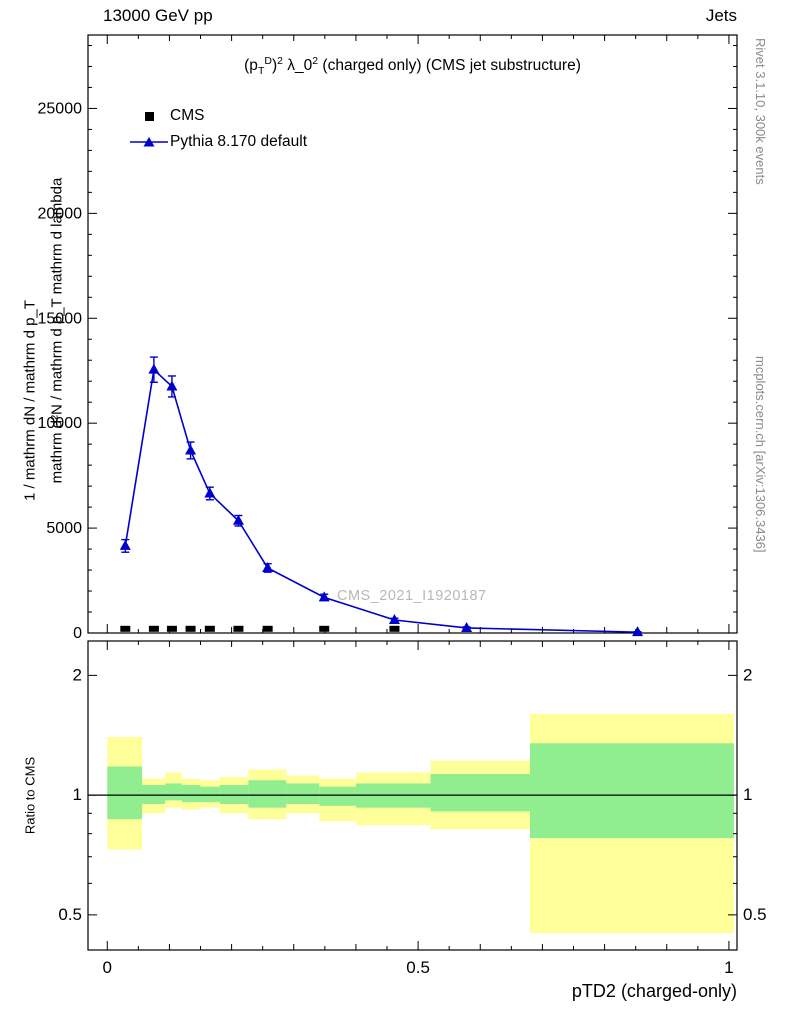 The height and width of the screenshot is (1024, 786). Describe the element at coordinates (239, 141) in the screenshot. I see `legend-pythia-label: Pythia 8.170 default` at that location.